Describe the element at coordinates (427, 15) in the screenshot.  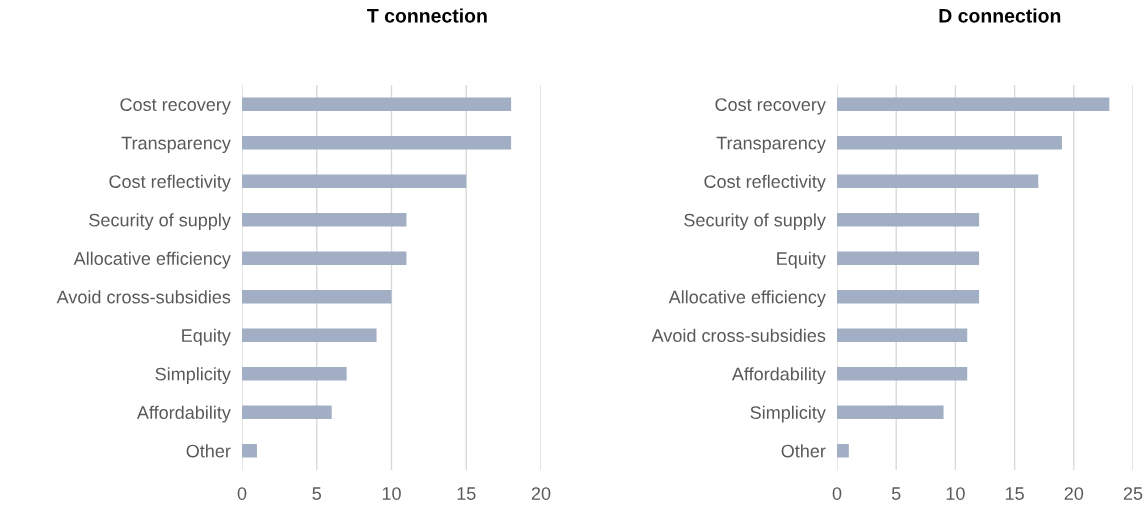
I see `chart-title: T connection` at that location.